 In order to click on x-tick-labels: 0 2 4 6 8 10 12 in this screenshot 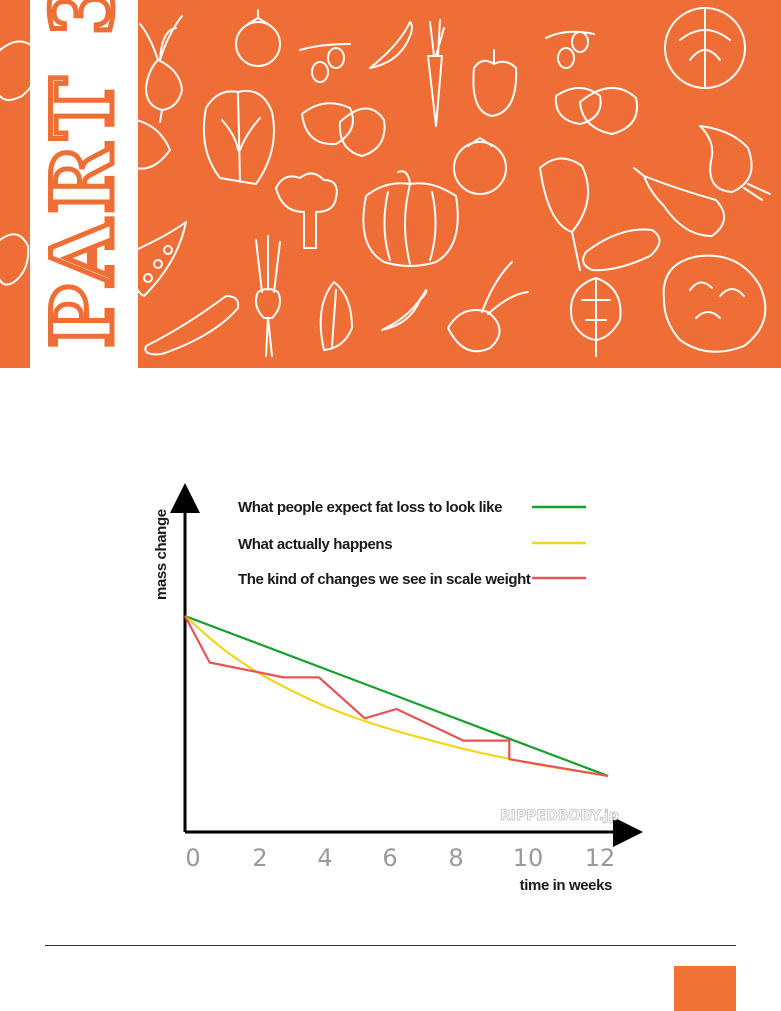, I will do `click(400, 858)`.